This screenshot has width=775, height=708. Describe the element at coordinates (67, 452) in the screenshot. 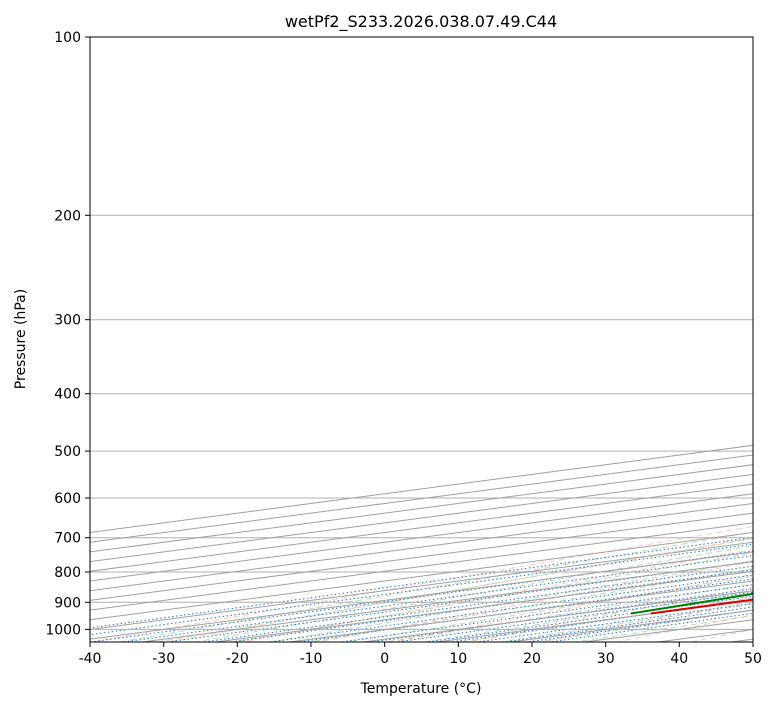

I see `y-tick-label: 500` at that location.